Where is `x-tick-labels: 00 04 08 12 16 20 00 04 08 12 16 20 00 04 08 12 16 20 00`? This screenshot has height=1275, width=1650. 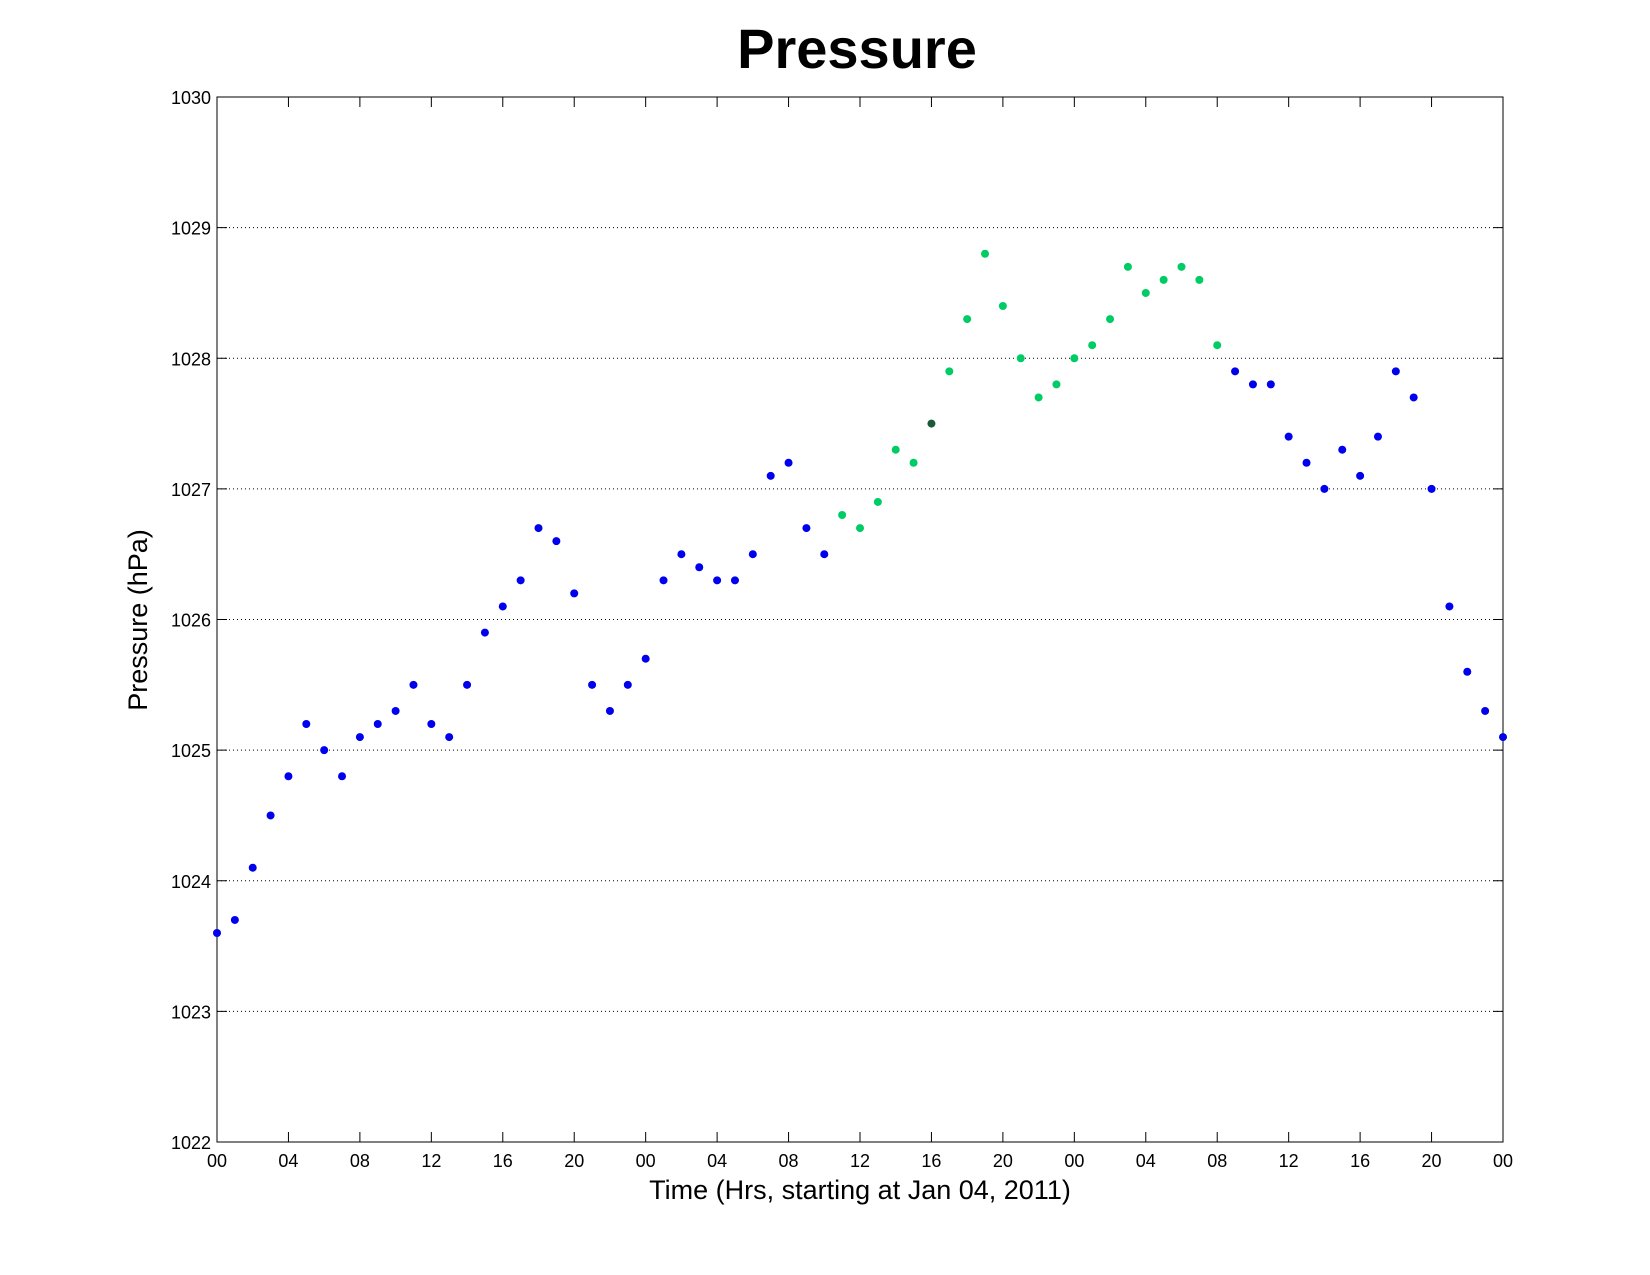 x-tick-labels: 00 04 08 12 16 20 00 04 08 12 16 20 00 04 08 12 16 20 00 is located at coordinates (860, 1161).